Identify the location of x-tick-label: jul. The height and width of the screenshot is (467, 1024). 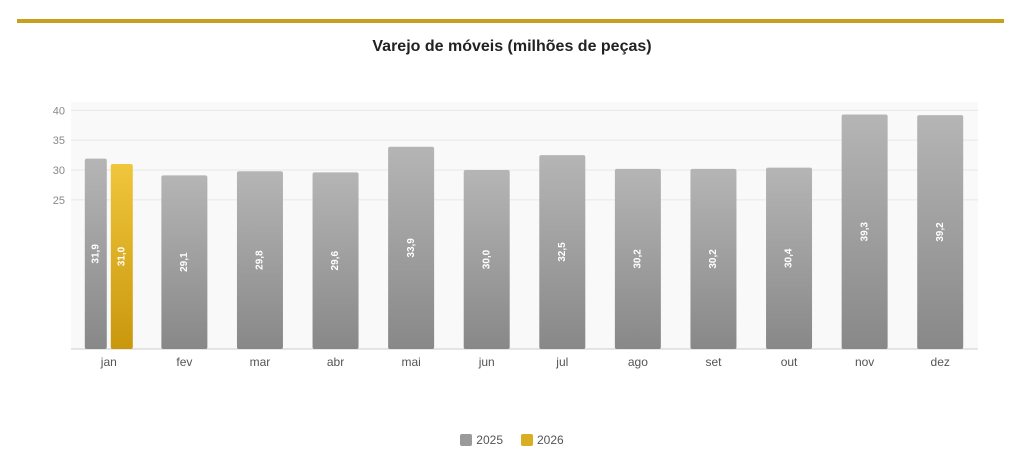
(561, 362).